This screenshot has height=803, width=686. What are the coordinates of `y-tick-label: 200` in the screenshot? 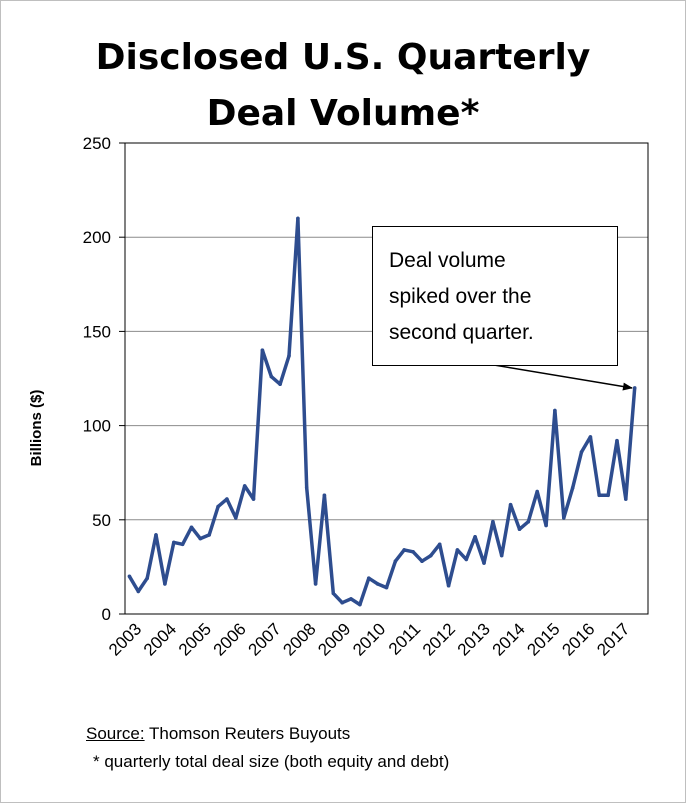 It's located at (97, 237).